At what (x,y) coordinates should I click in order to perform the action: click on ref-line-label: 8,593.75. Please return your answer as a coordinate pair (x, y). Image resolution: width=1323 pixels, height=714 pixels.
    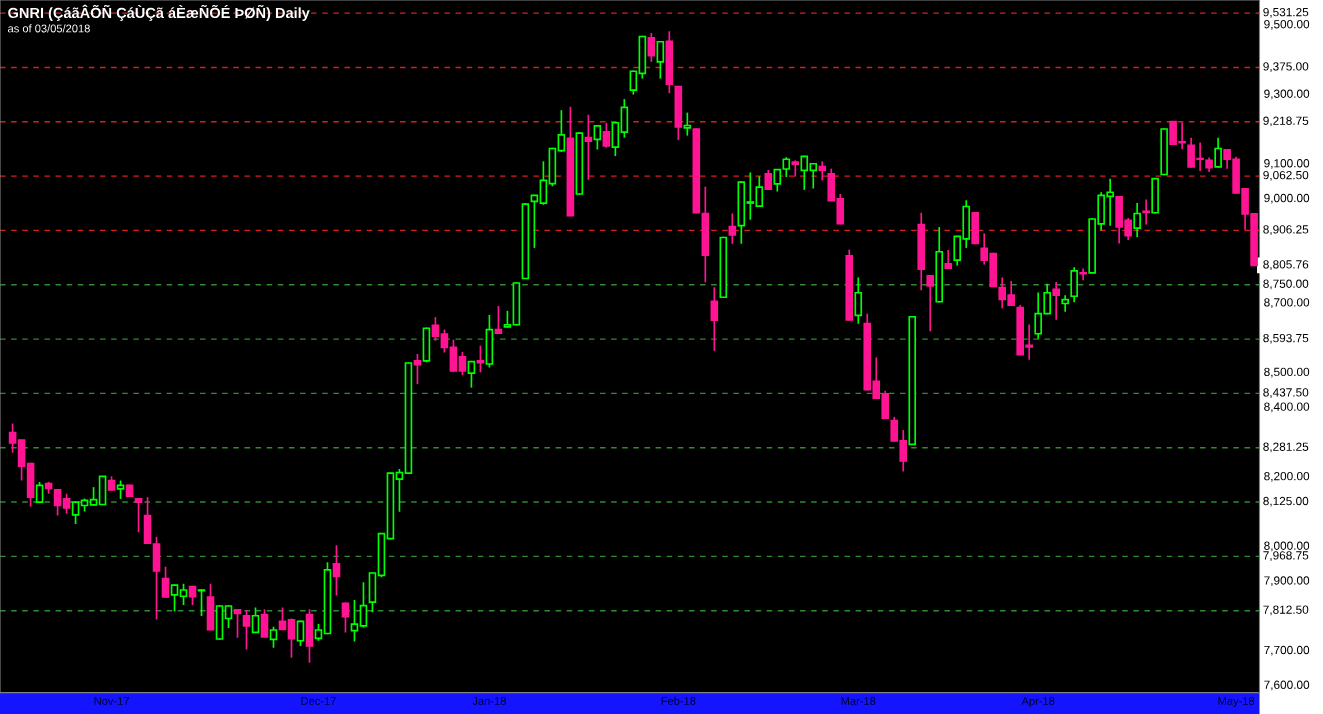
    Looking at the image, I should click on (1286, 338).